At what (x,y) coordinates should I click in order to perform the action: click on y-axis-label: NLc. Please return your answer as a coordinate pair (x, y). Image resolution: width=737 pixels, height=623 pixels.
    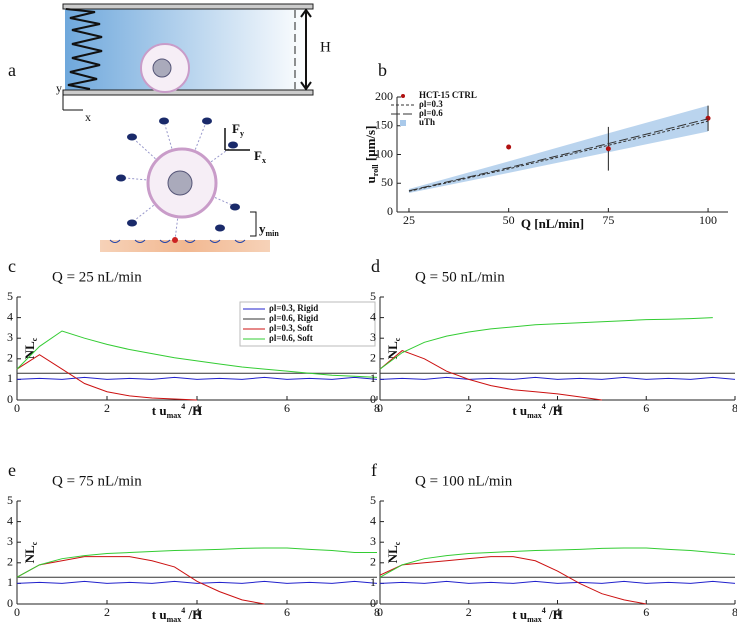
    Looking at the image, I should click on (30, 348).